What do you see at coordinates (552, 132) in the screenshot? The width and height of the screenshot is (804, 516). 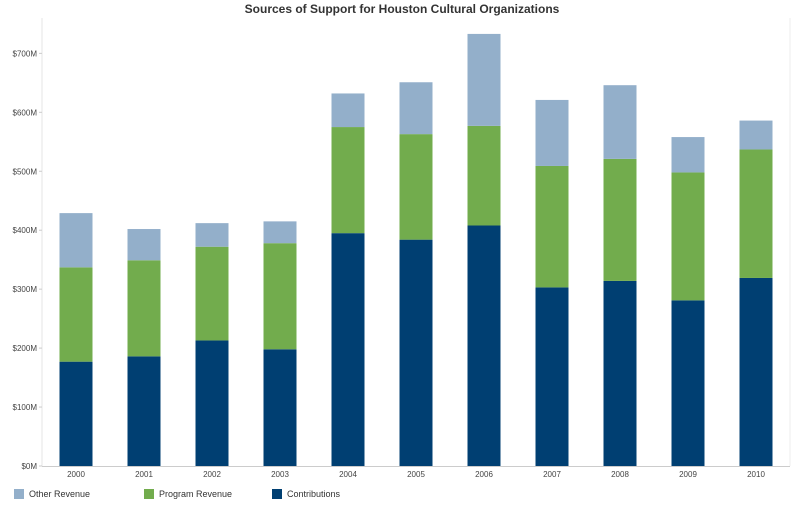 I see `bar-other-revenue-2007` at bounding box center [552, 132].